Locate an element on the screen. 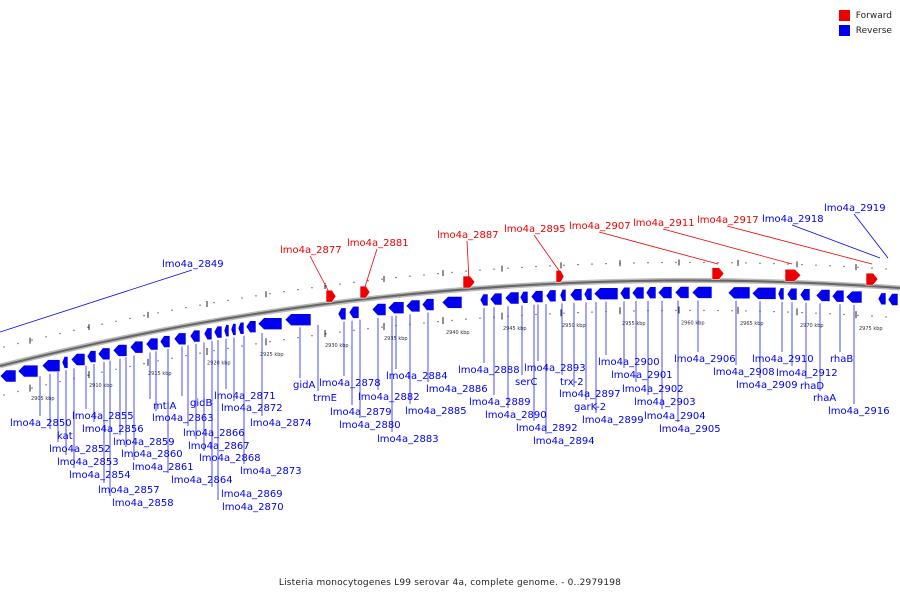  reverse-gene-label: lmo4a_2883 is located at coordinates (408, 439).